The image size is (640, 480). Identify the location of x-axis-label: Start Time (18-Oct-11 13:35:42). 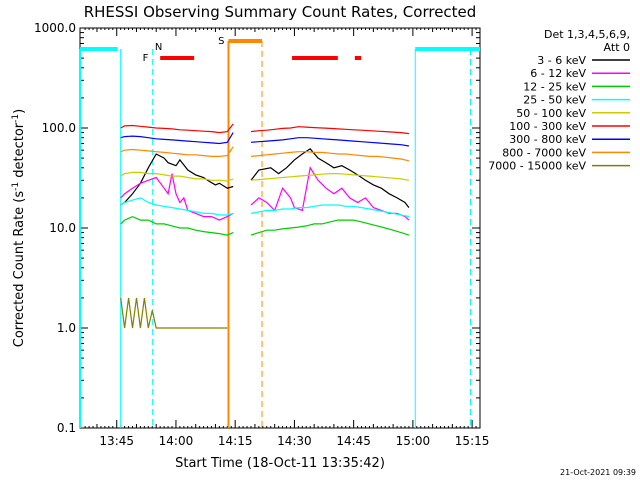
(280, 463).